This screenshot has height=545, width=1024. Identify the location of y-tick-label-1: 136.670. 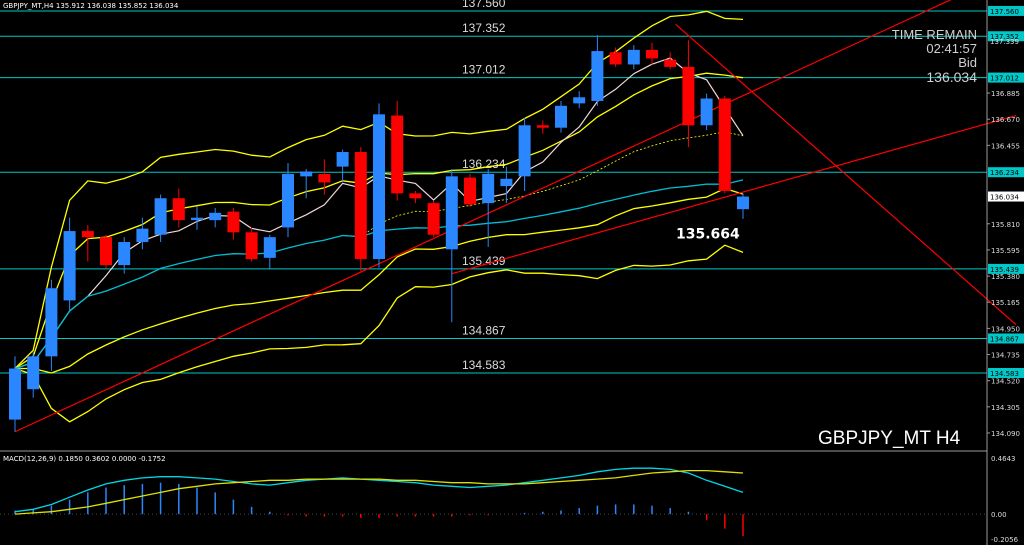
(1005, 120).